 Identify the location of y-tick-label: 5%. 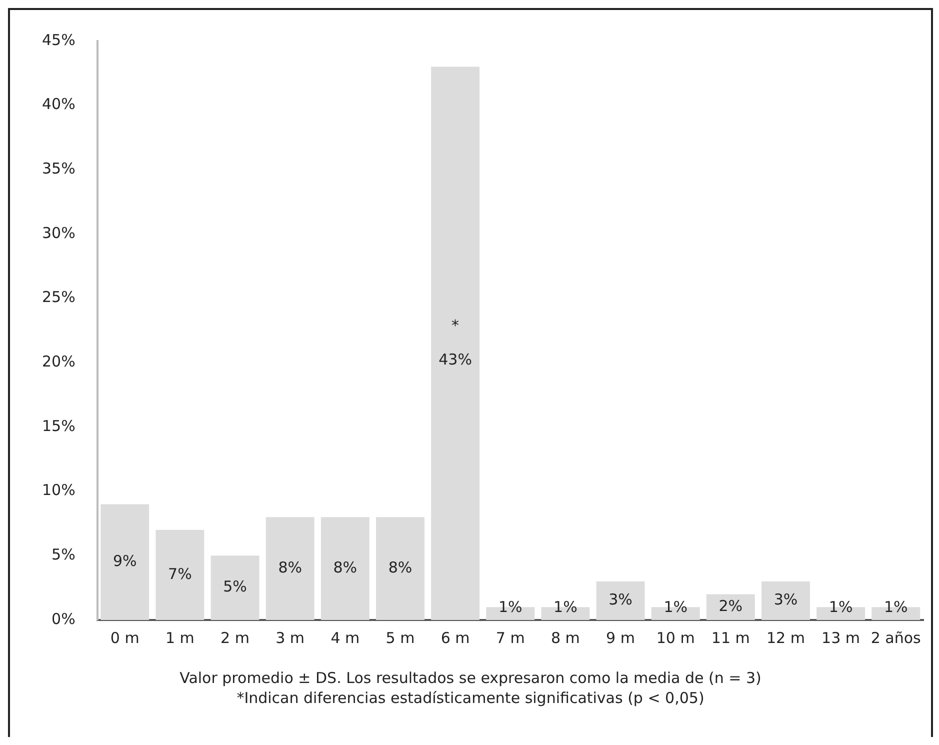
(64, 555).